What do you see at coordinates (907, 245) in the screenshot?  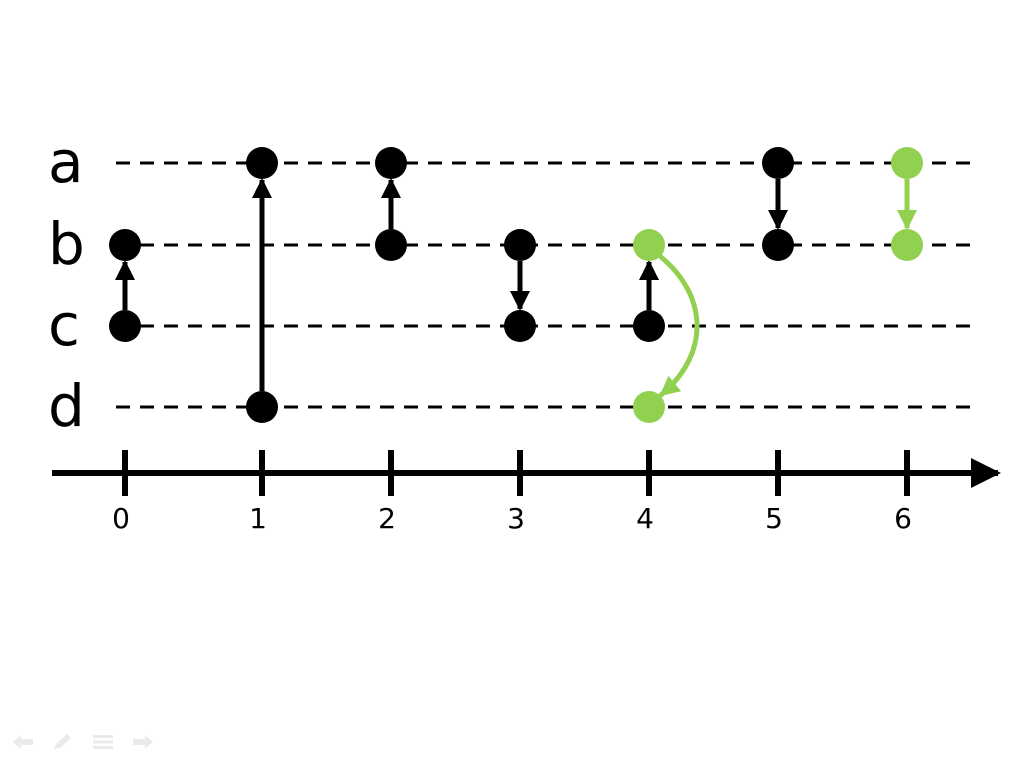 I see `node-6-b` at bounding box center [907, 245].